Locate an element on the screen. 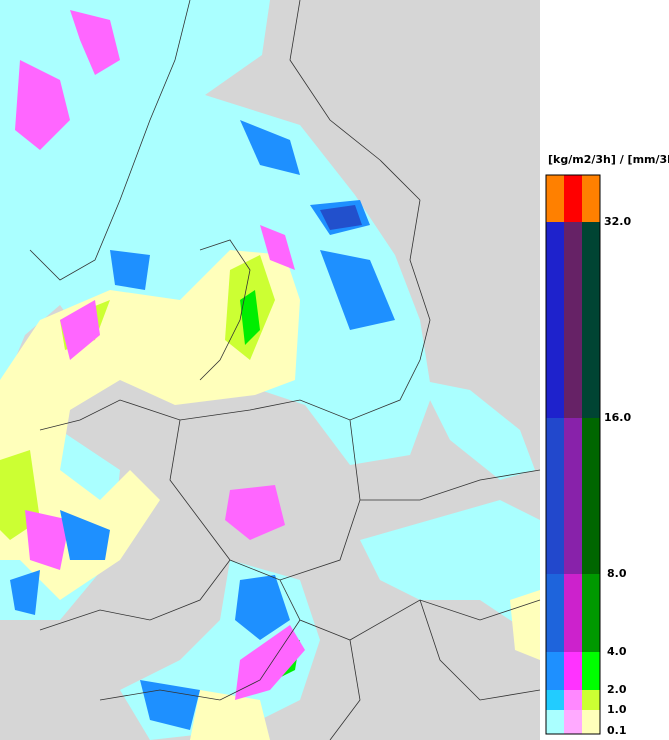 The image size is (669, 740). legend: [kg/m2/3h] / [mm/3h] 0.1 1.0 2.0 4.0 is located at coordinates (607, 445).